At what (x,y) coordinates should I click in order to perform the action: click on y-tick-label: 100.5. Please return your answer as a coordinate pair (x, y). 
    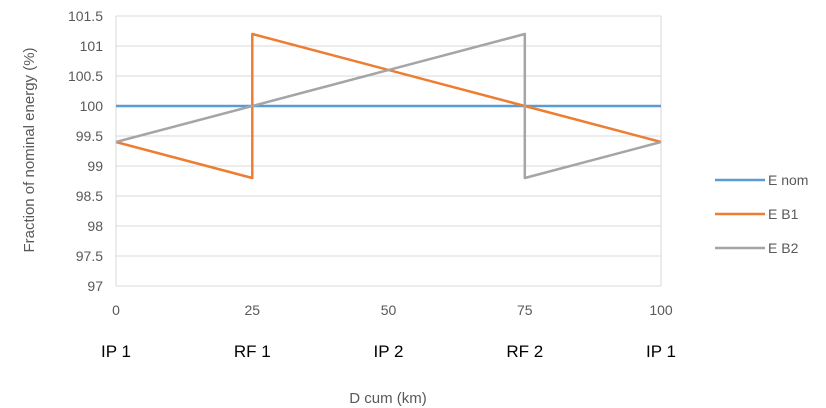
    Looking at the image, I should click on (85, 76).